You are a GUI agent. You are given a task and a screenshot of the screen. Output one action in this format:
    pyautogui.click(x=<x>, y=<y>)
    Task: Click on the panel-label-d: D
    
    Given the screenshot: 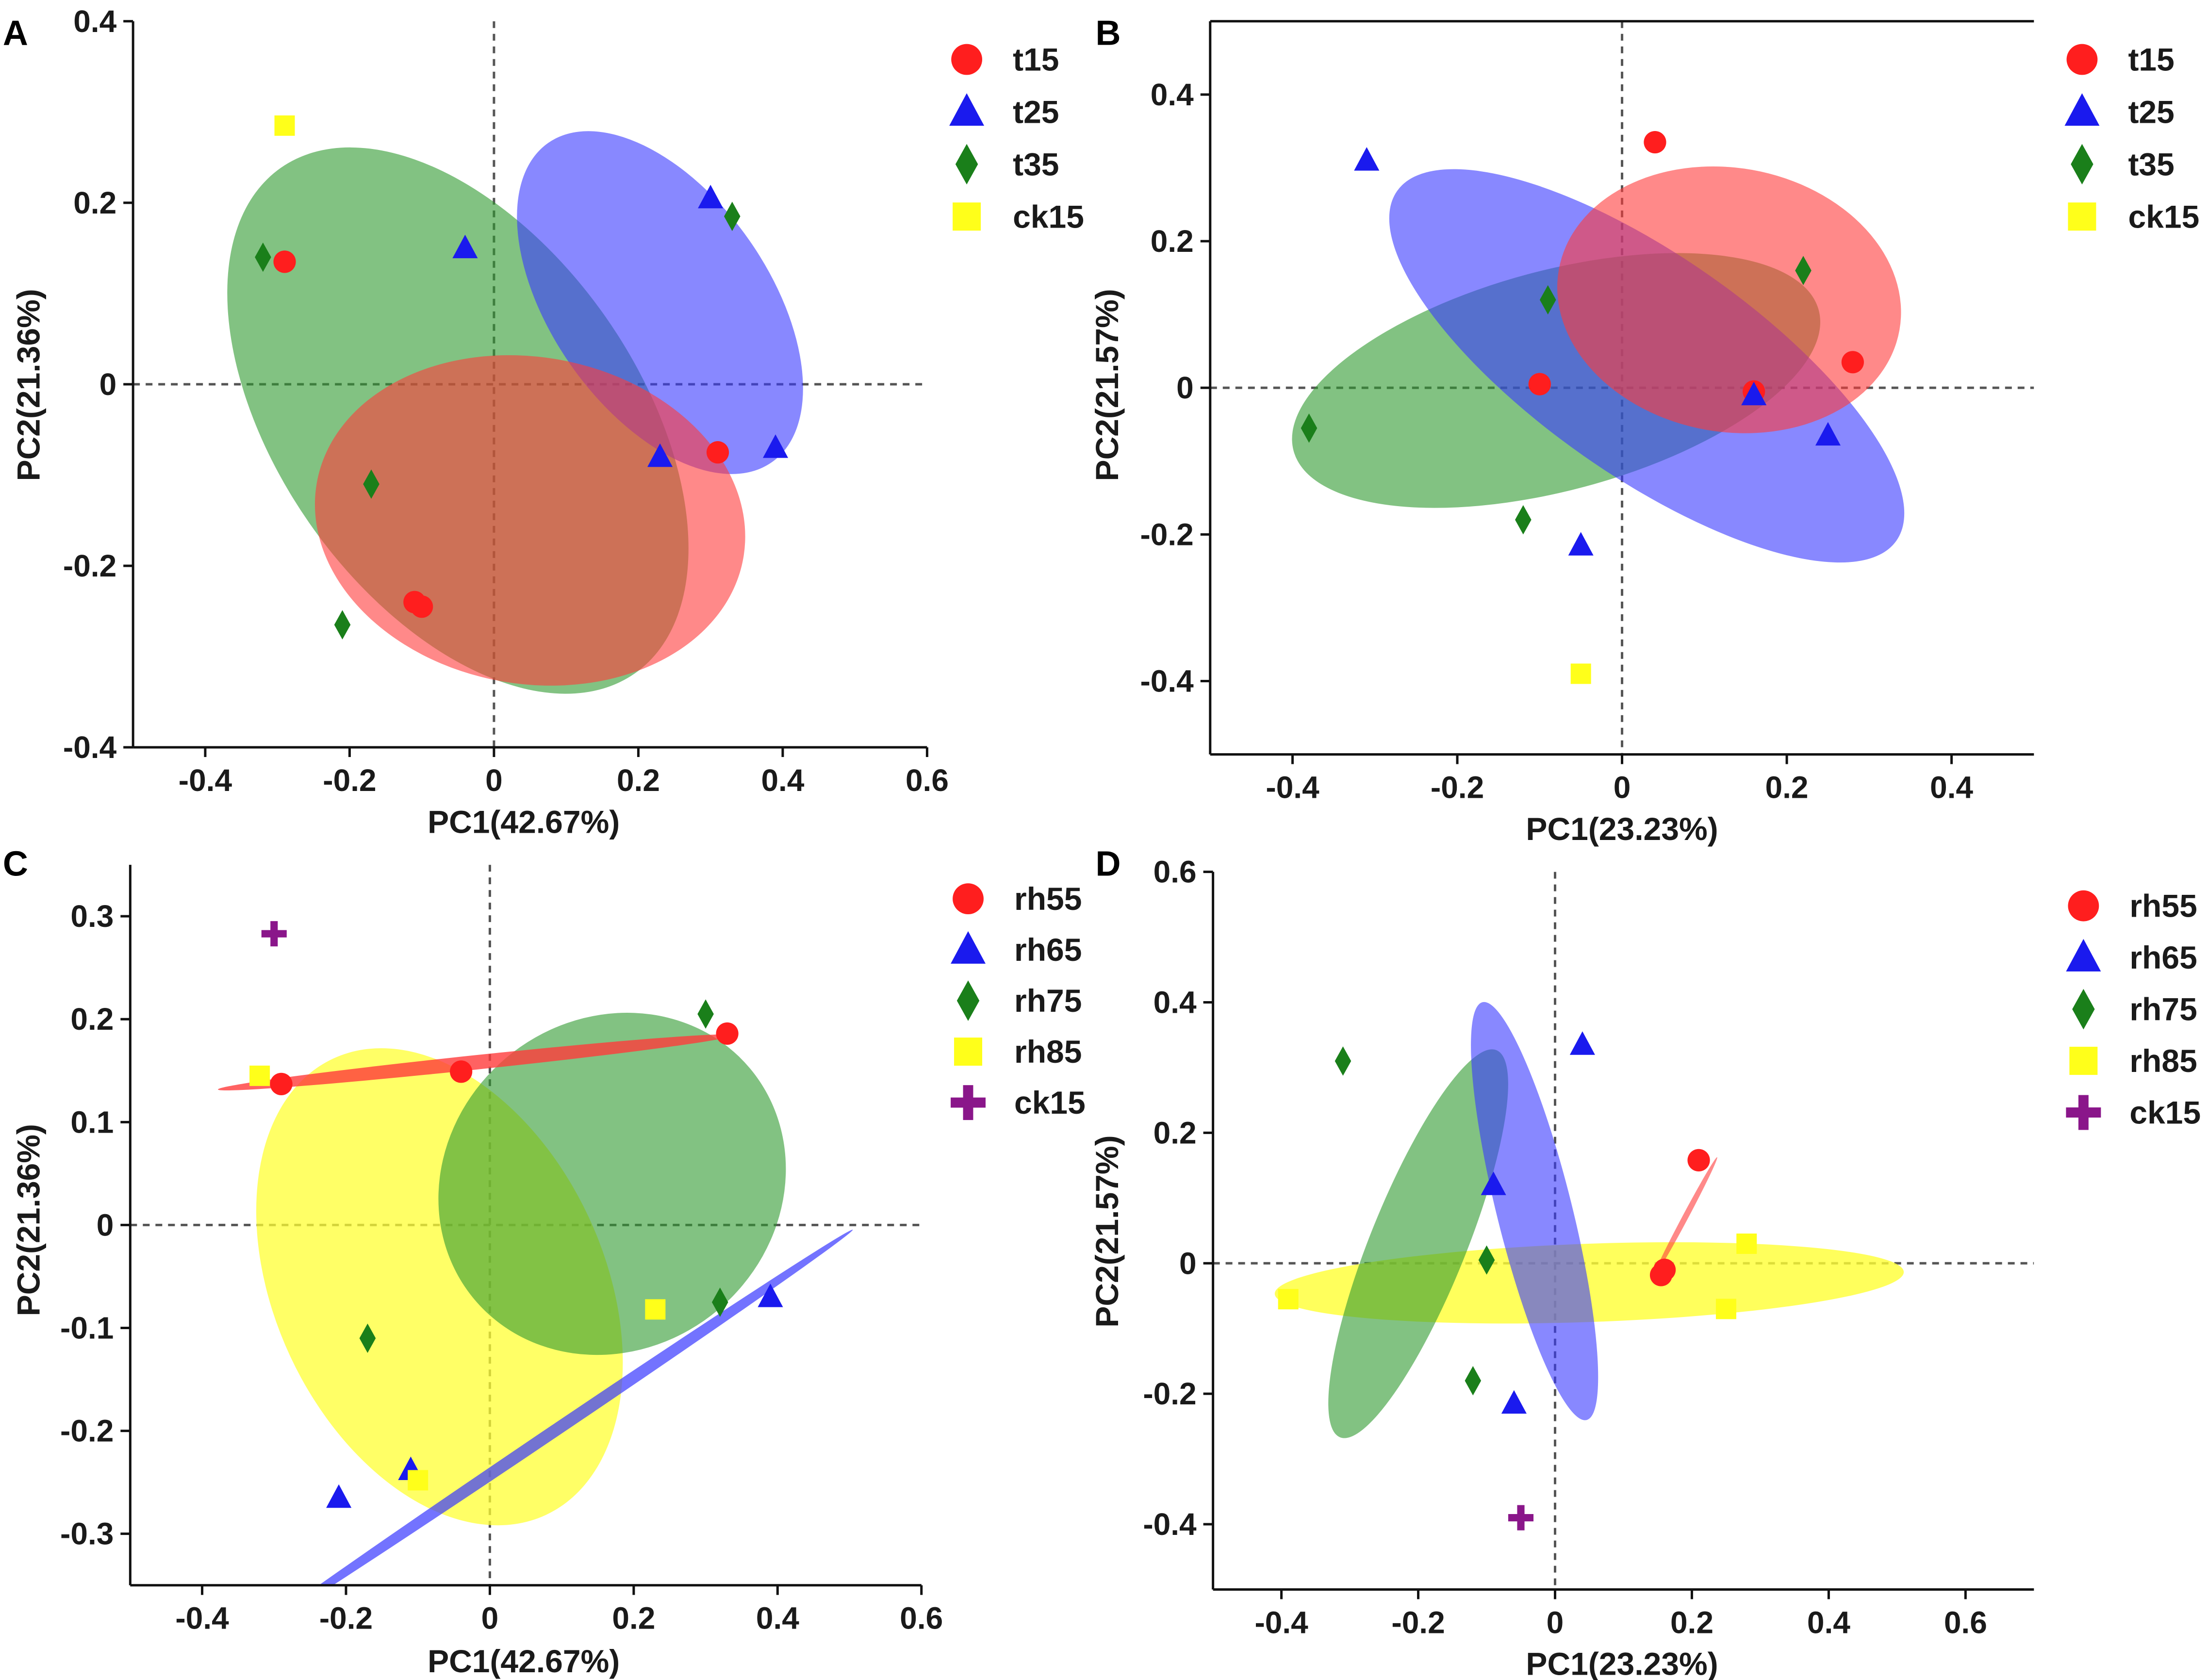 What is the action you would take?
    pyautogui.click(x=1108, y=864)
    